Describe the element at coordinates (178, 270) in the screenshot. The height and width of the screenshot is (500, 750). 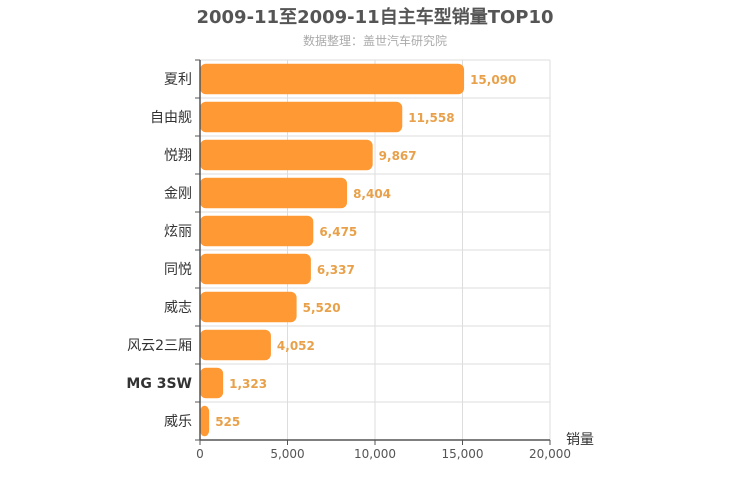
I see `category-label: 同悦` at that location.